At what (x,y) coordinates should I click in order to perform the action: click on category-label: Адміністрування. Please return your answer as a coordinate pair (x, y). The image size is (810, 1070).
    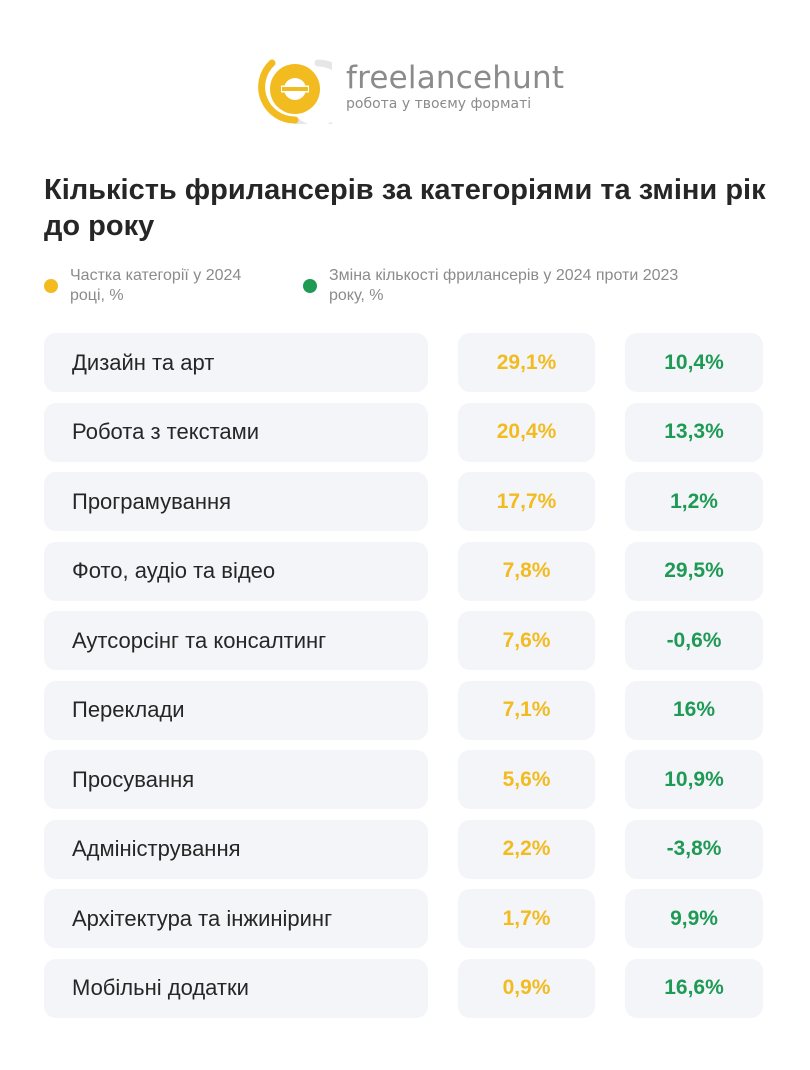
    Looking at the image, I should click on (236, 849).